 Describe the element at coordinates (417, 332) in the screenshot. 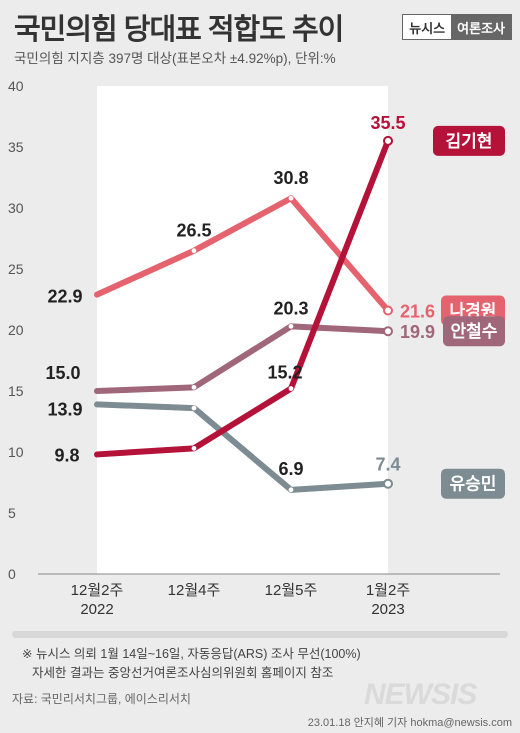

I see `data-label: 19.9` at that location.